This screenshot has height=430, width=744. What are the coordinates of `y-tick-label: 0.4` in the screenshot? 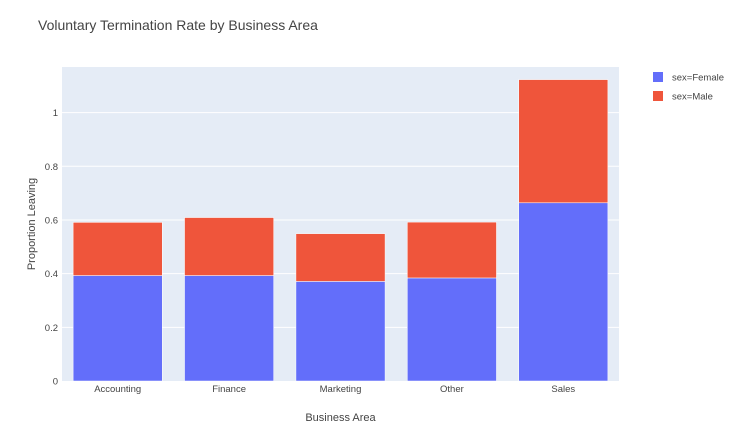 It's located at (51, 274).